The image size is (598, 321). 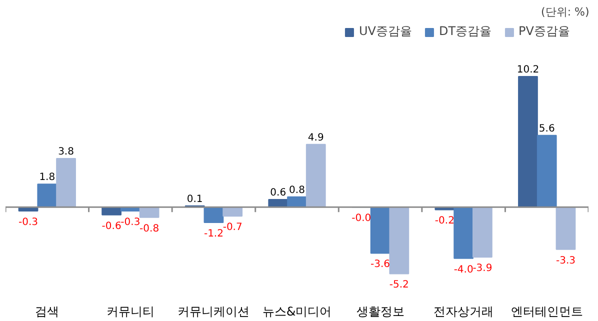 What do you see at coordinates (544, 31) in the screenshot?
I see `legend-label: PV증감율` at bounding box center [544, 31].